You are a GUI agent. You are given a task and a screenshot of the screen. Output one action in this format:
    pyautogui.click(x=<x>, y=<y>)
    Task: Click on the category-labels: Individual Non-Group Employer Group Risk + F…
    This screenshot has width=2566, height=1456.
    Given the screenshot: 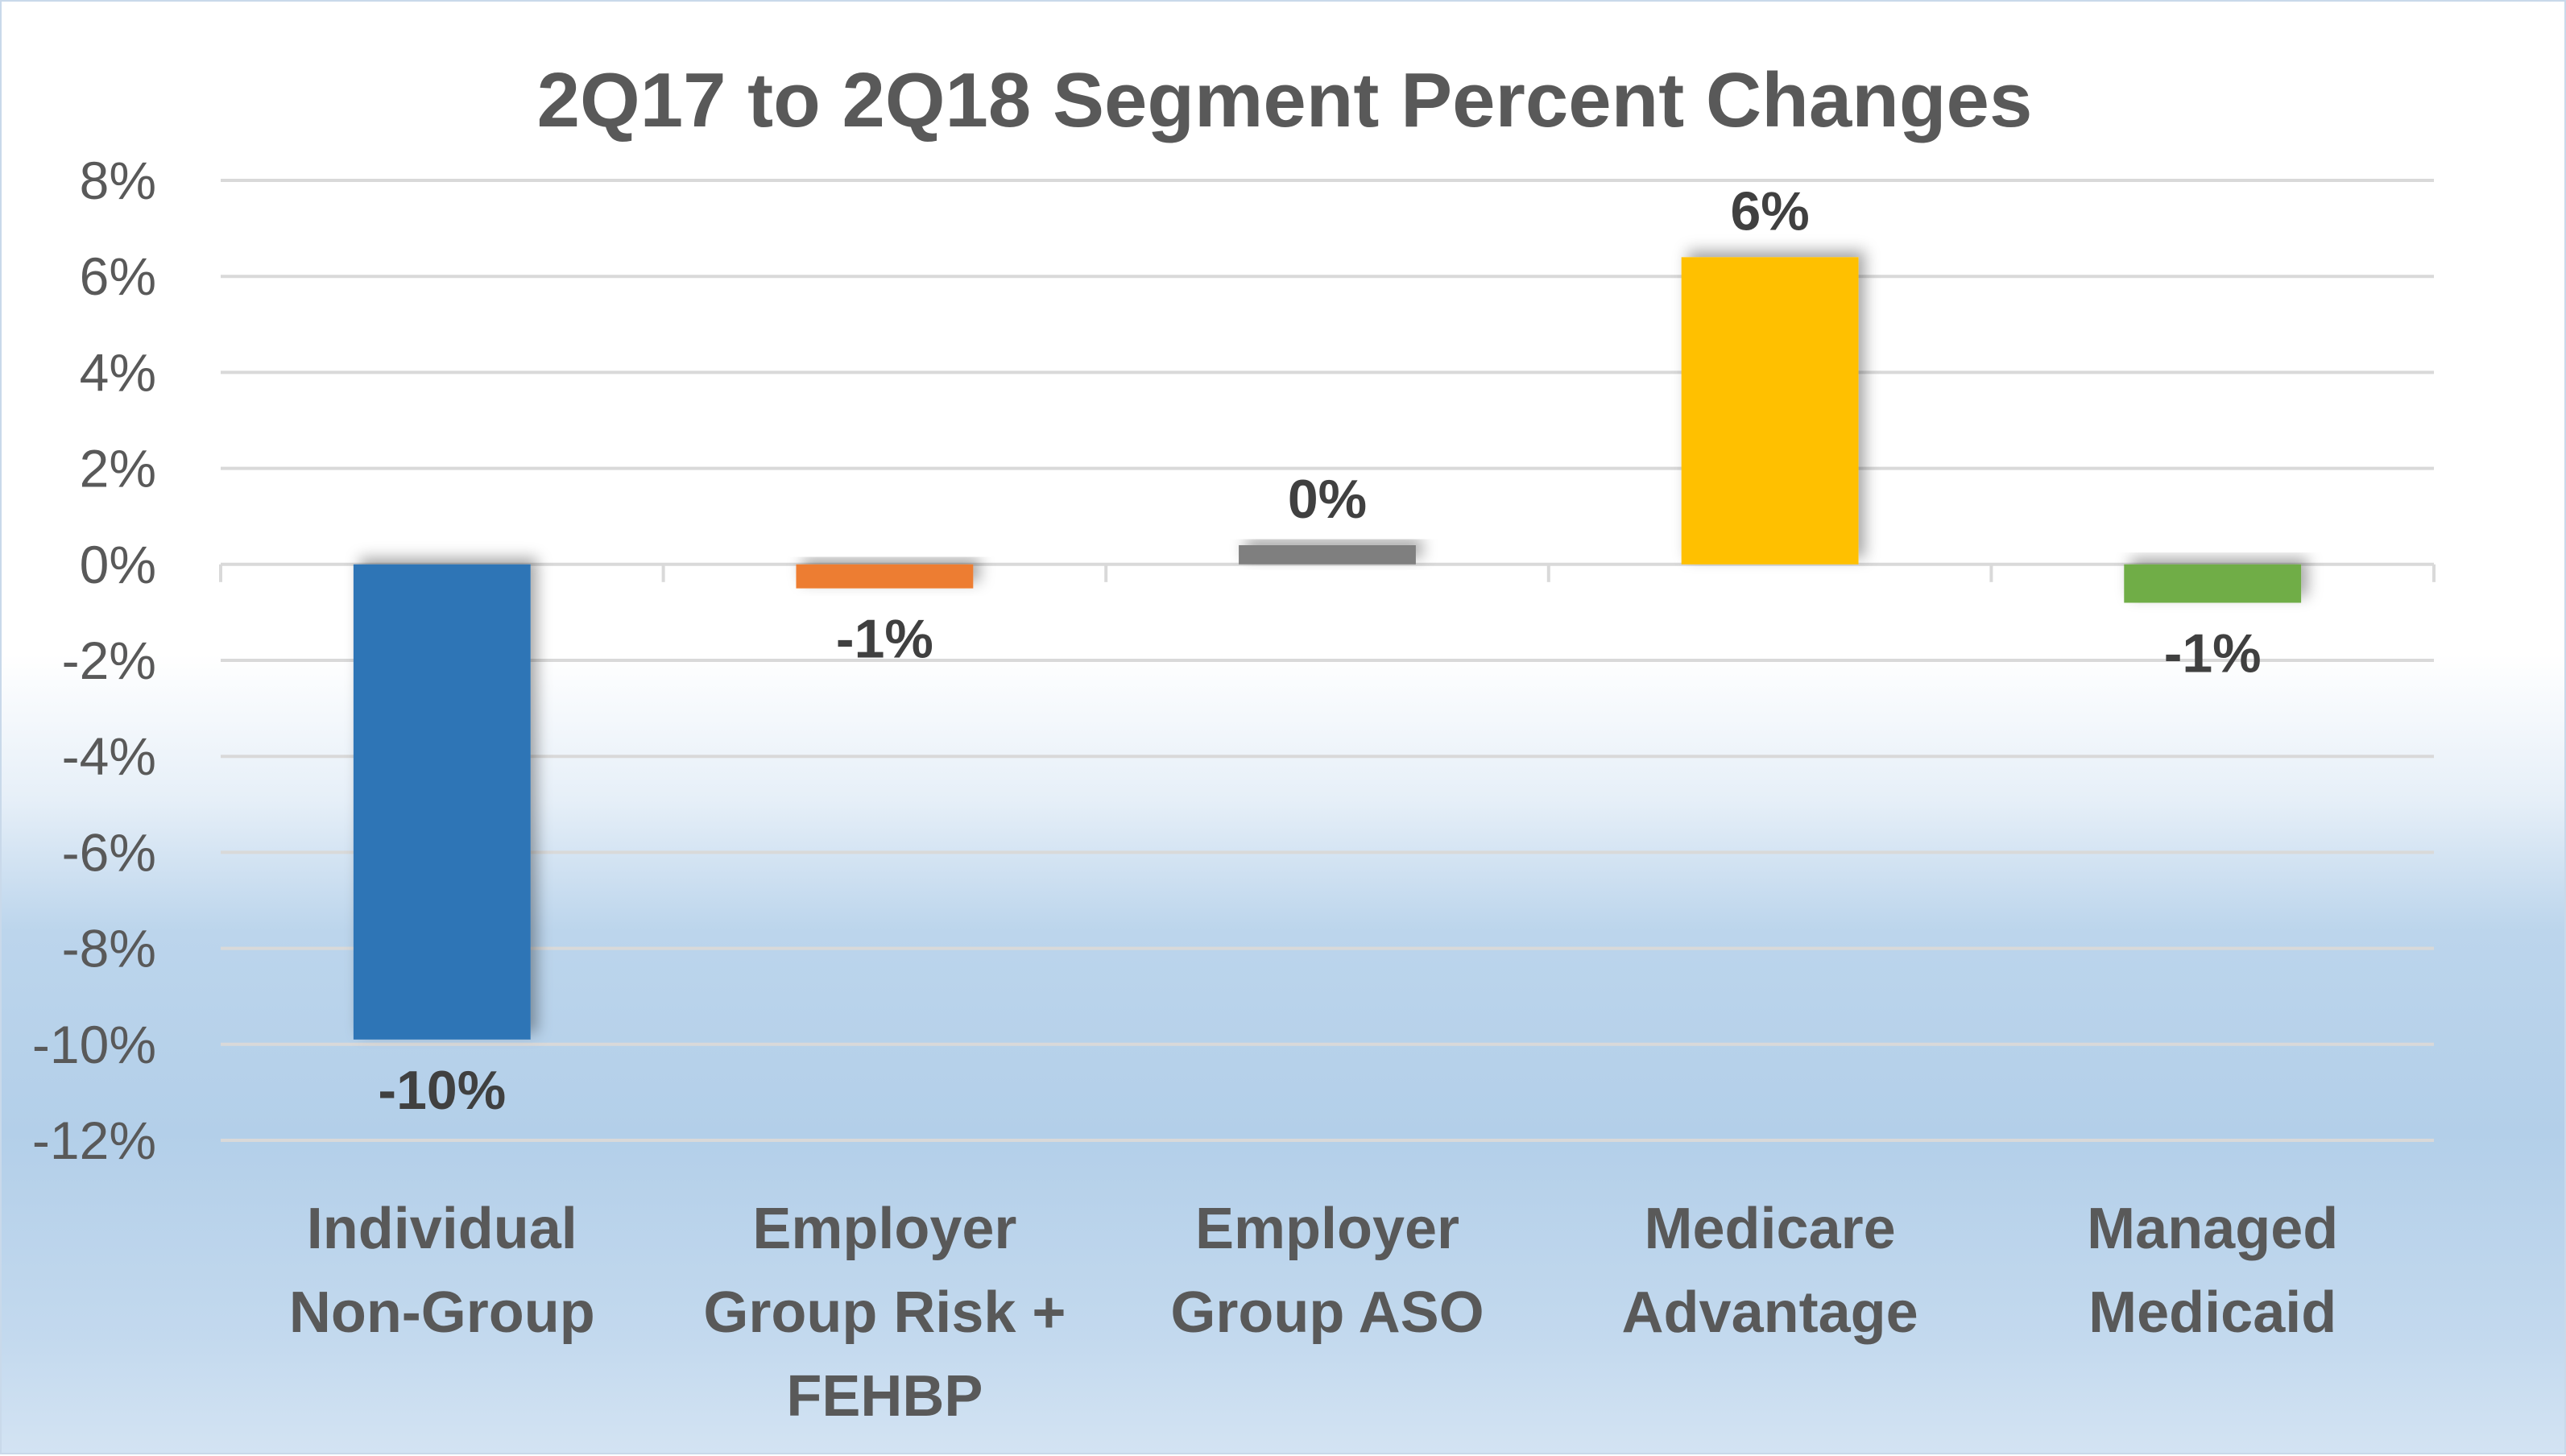 What is the action you would take?
    pyautogui.click(x=1313, y=1313)
    